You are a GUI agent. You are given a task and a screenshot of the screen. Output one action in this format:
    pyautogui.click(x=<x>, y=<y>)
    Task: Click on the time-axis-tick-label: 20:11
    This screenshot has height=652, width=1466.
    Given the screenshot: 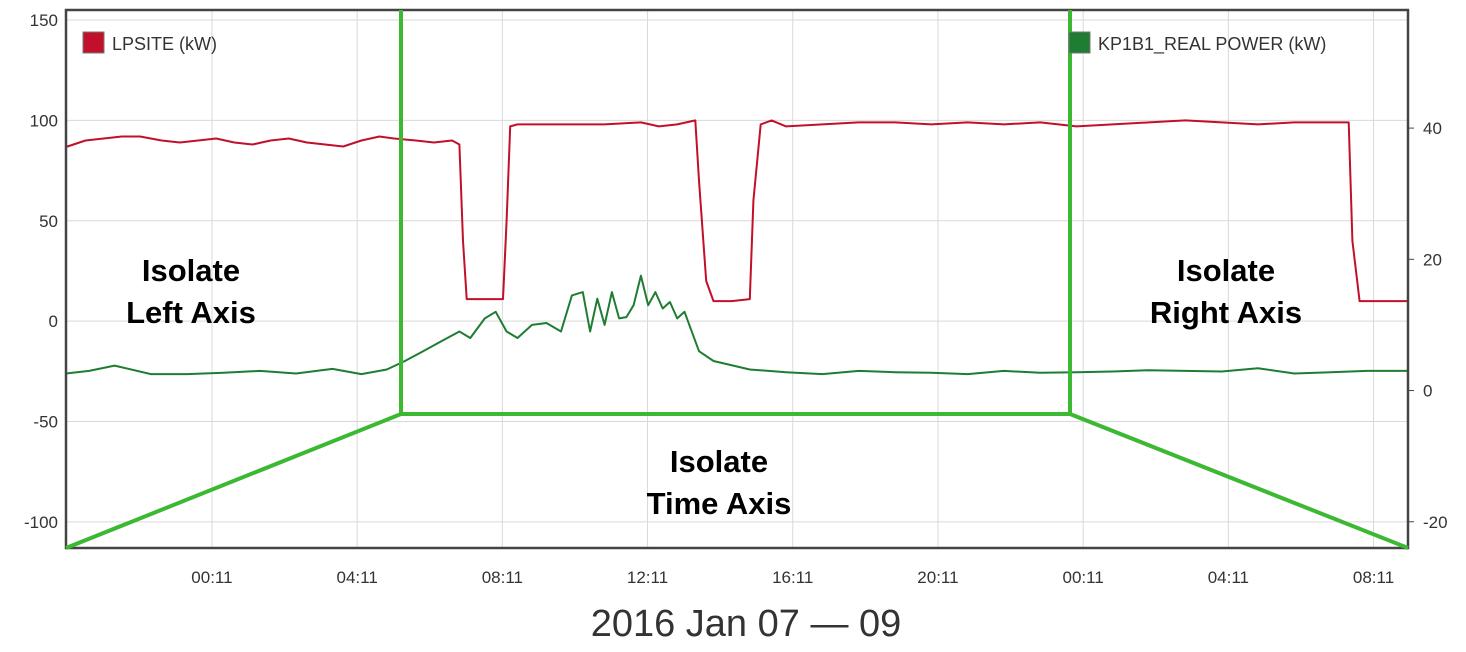 What is the action you would take?
    pyautogui.click(x=937, y=577)
    